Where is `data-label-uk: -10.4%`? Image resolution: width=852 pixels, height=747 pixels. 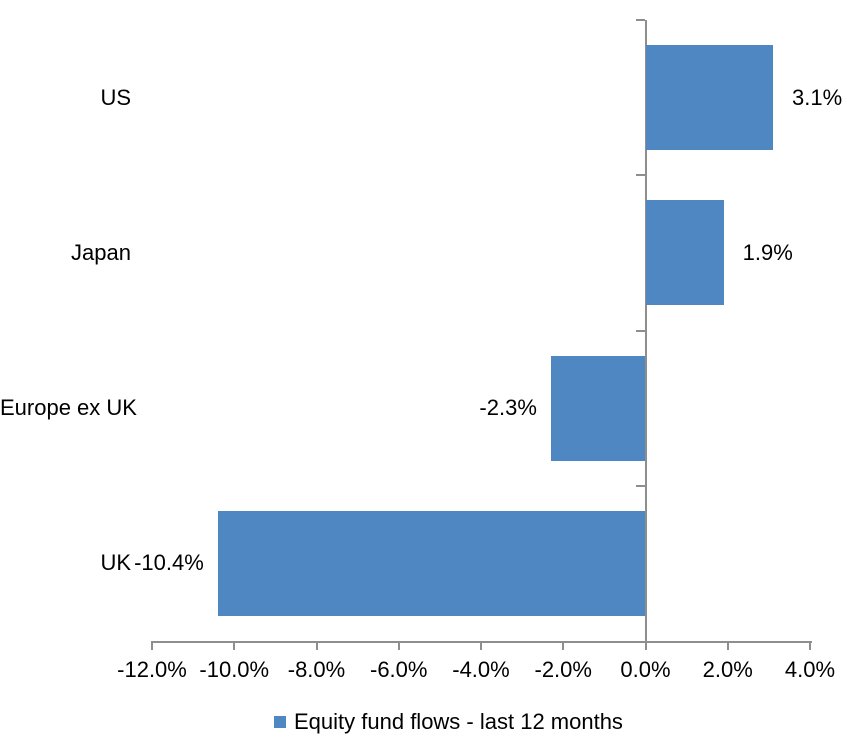 data-label-uk: -10.4% is located at coordinates (169, 563).